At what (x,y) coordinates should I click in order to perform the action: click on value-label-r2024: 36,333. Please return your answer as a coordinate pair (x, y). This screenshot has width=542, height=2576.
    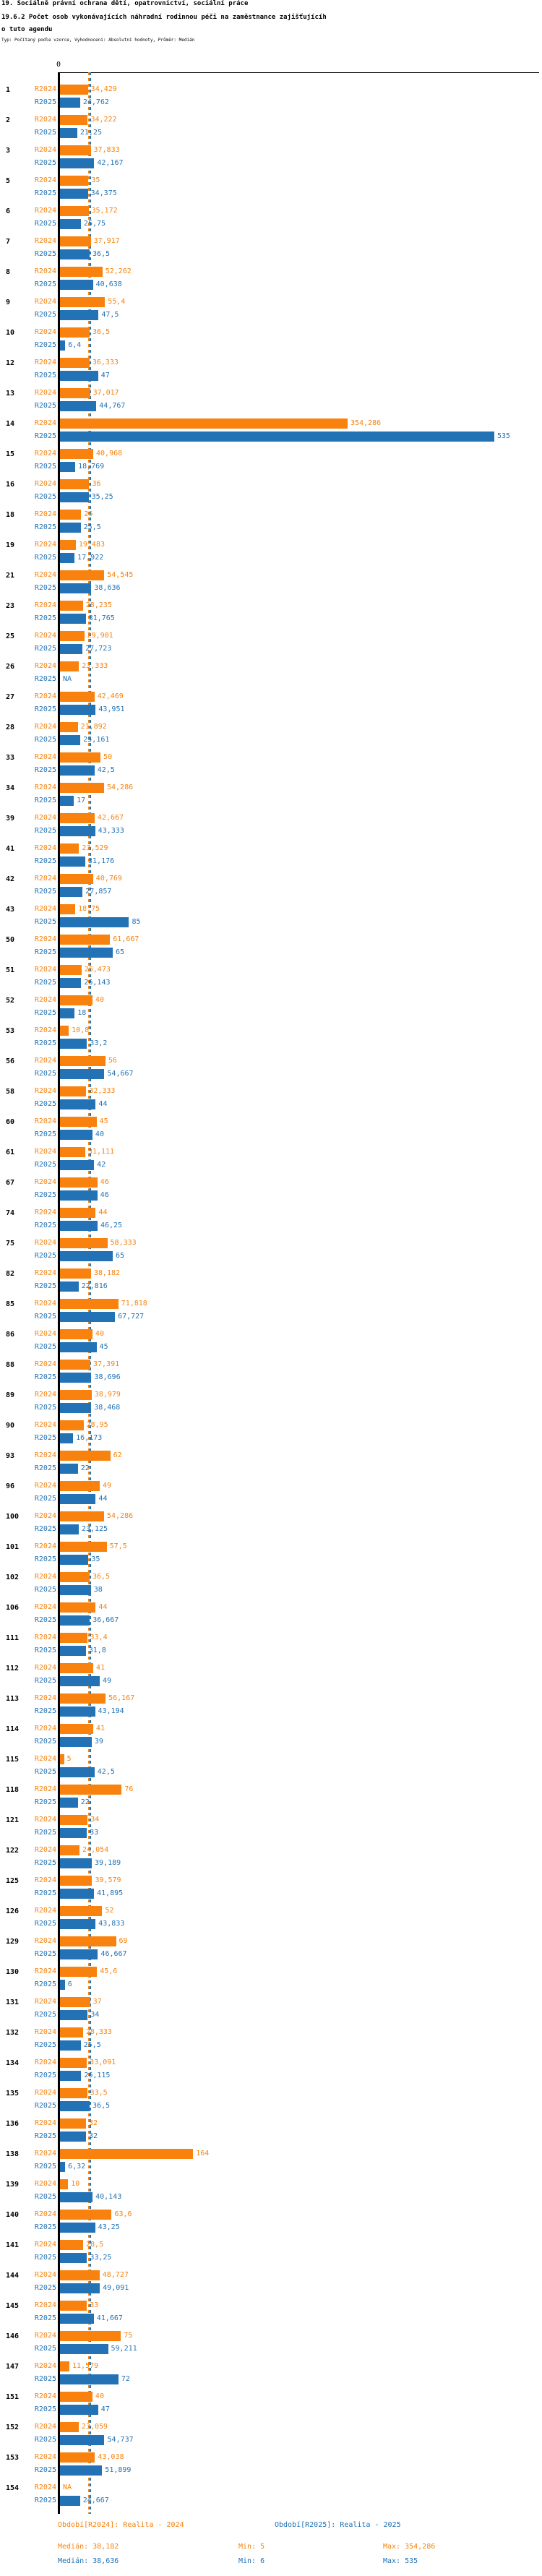
    Looking at the image, I should click on (105, 363).